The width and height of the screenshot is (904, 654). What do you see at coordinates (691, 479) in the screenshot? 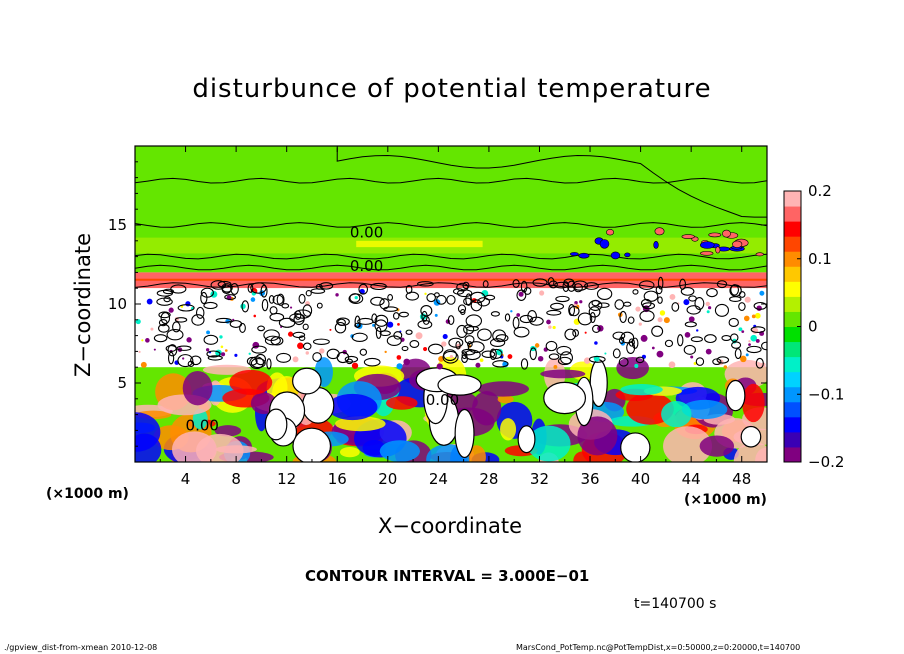
I see `x-tick-label: 44` at bounding box center [691, 479].